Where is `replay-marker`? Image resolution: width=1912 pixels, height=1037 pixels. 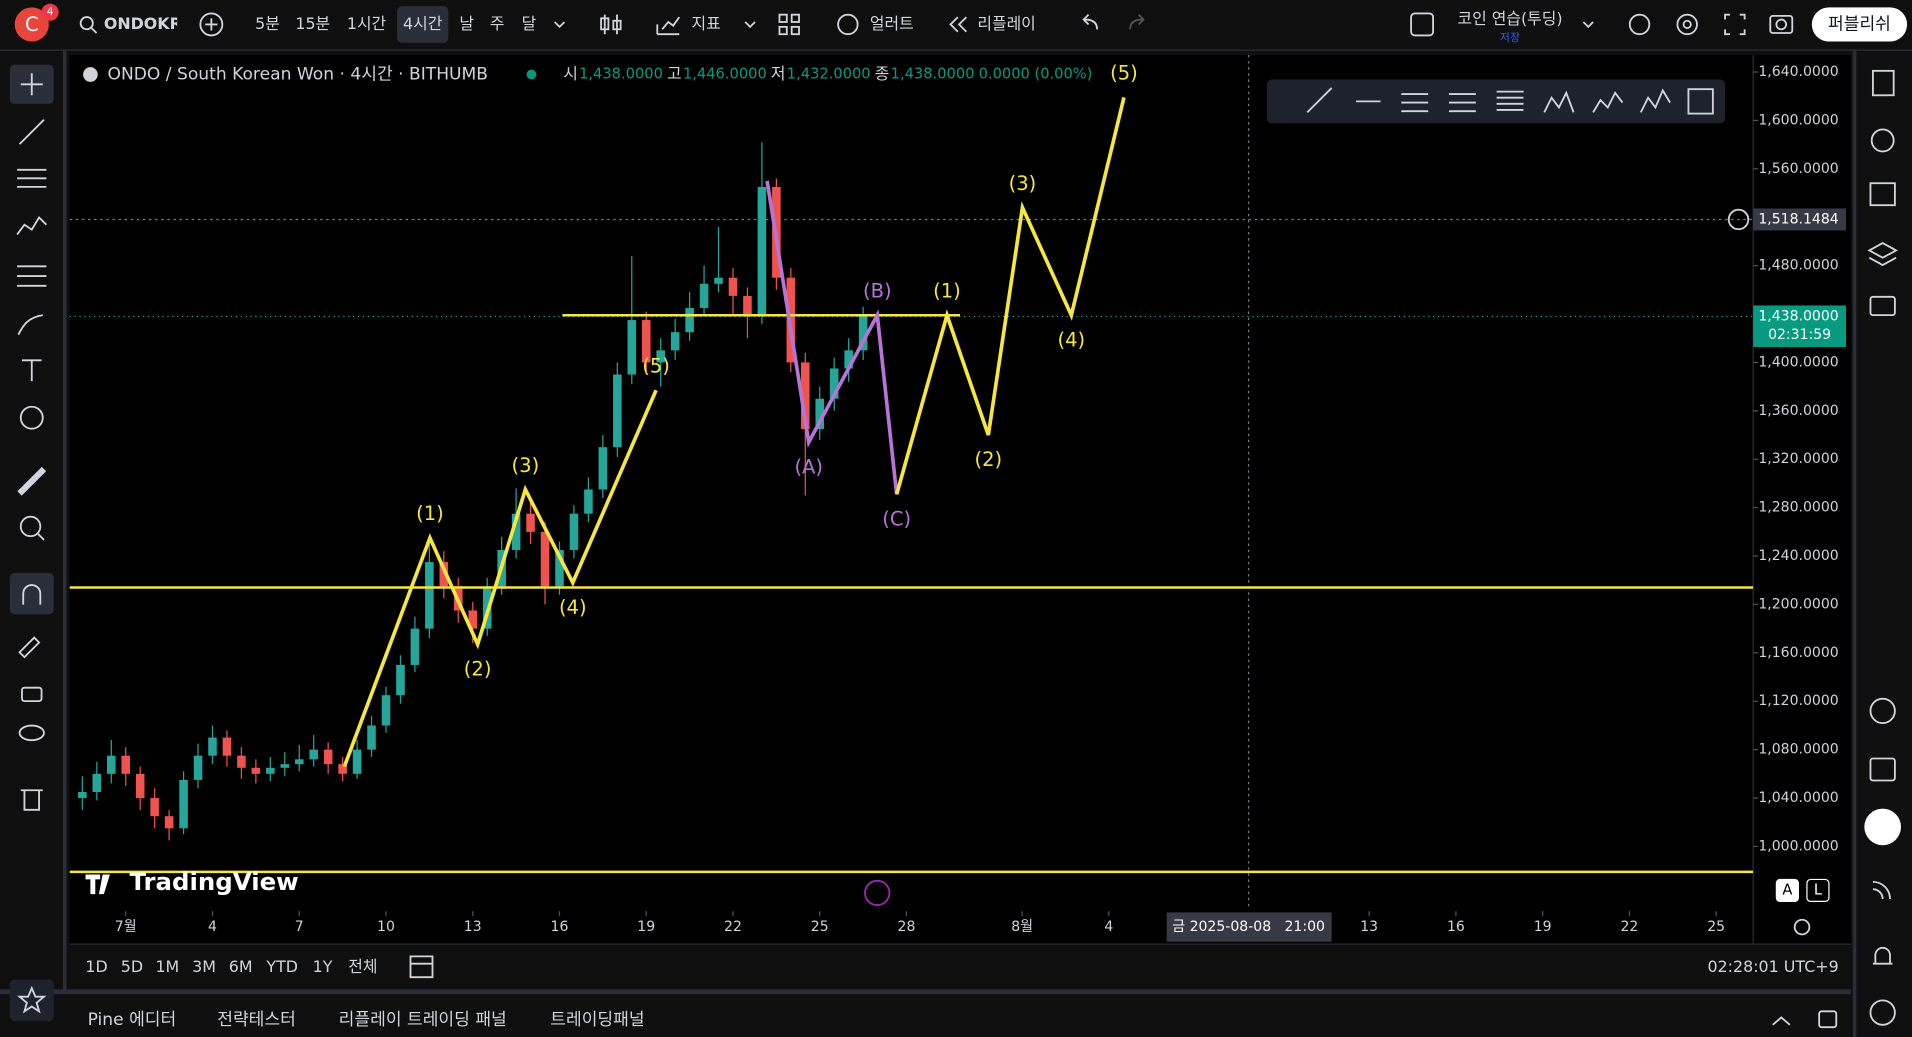 replay-marker is located at coordinates (877, 893).